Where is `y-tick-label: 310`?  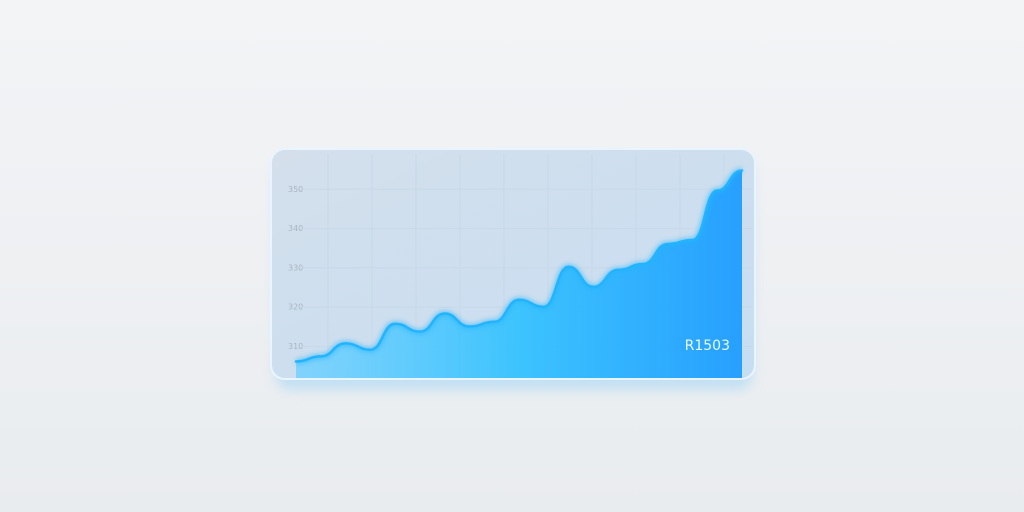
y-tick-label: 310 is located at coordinates (295, 346).